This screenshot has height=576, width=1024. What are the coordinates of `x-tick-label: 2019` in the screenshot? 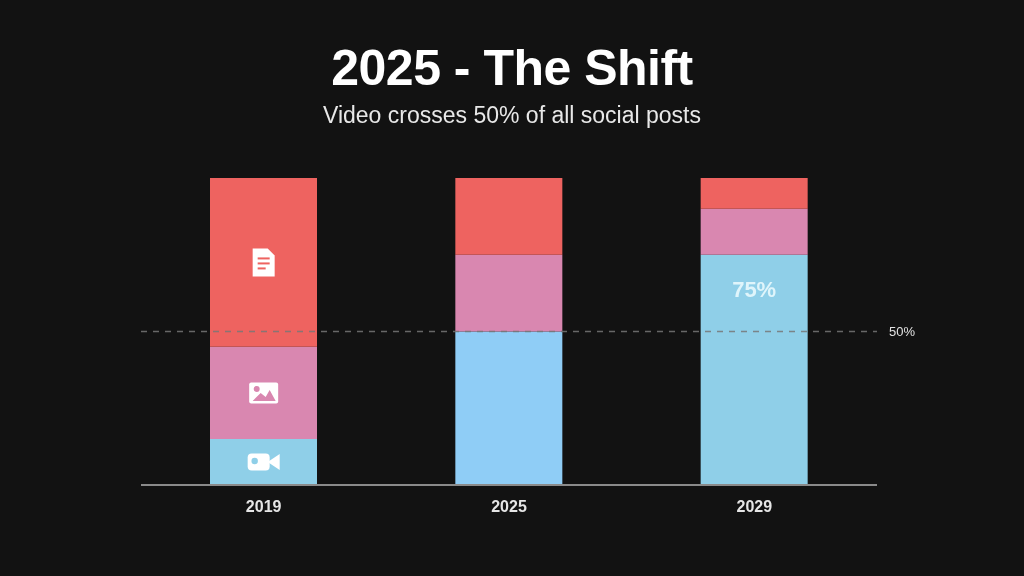 It's located at (263, 507).